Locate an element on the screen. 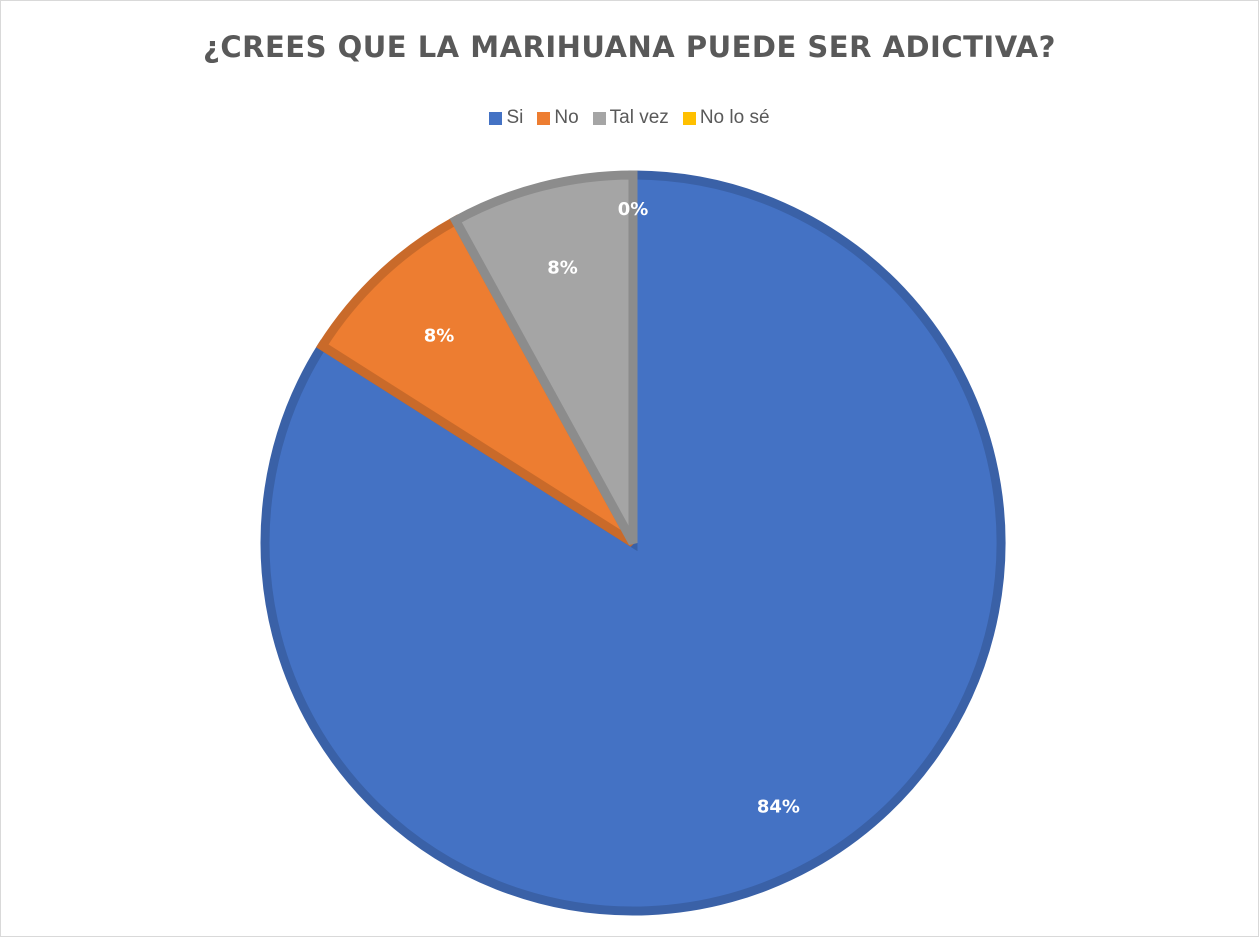 This screenshot has width=1259, height=937. slice-label-no: 8% is located at coordinates (439, 335).